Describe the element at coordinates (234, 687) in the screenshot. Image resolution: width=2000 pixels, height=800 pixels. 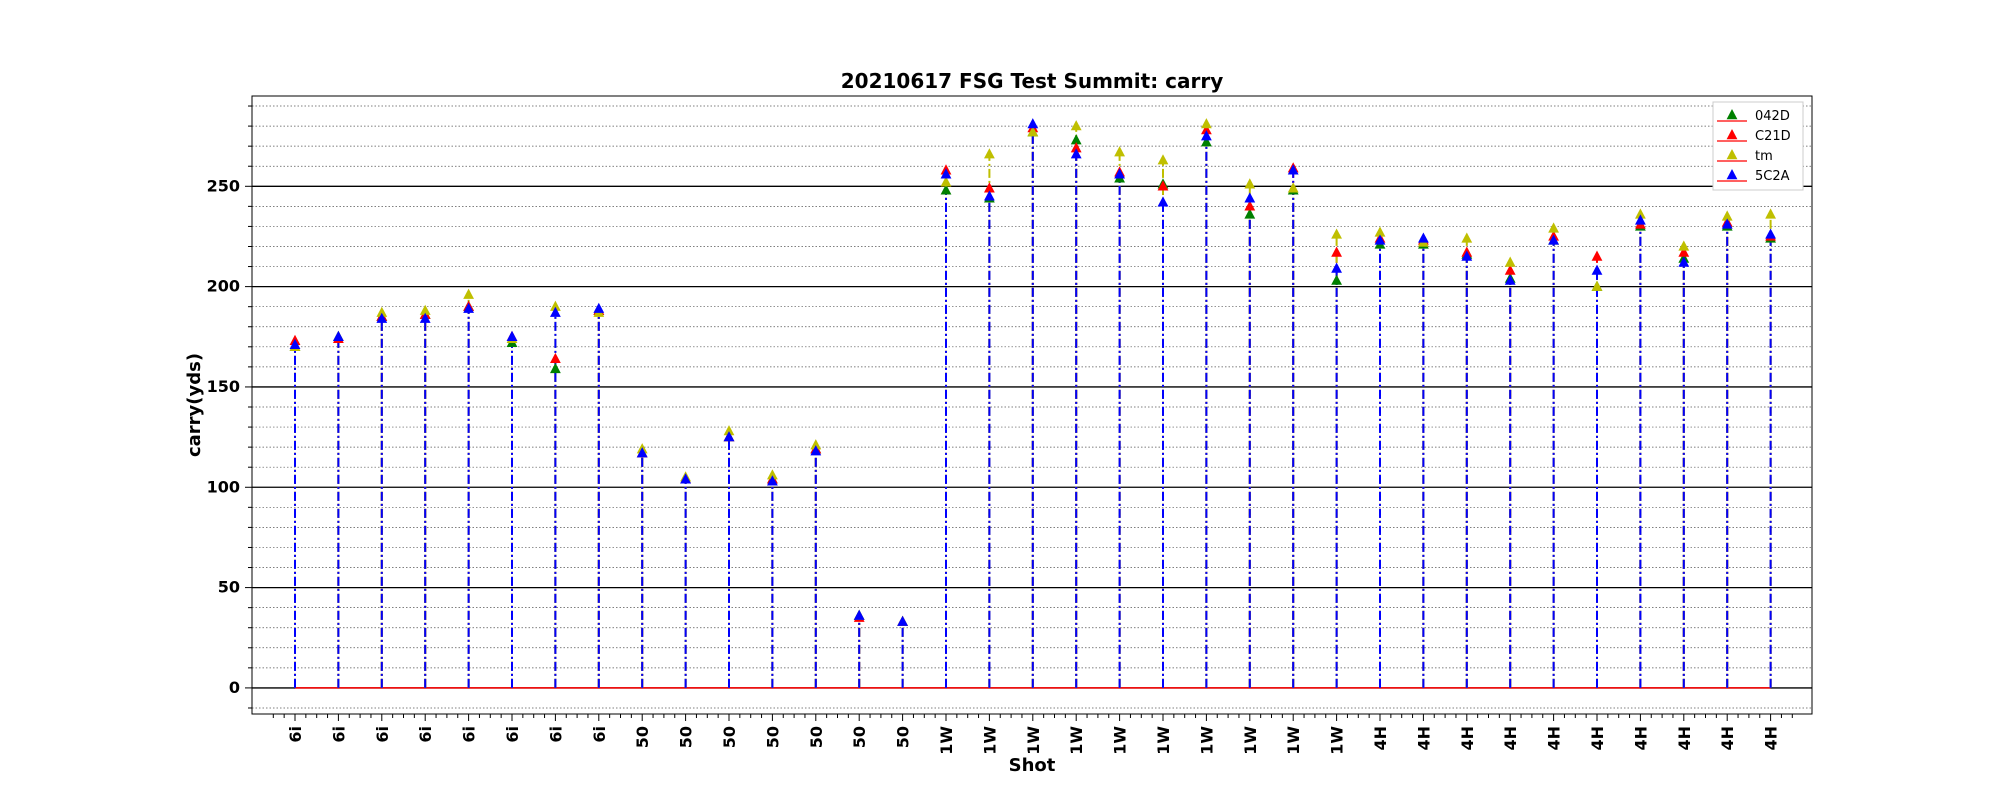
I see `y-tick-label: 0` at that location.